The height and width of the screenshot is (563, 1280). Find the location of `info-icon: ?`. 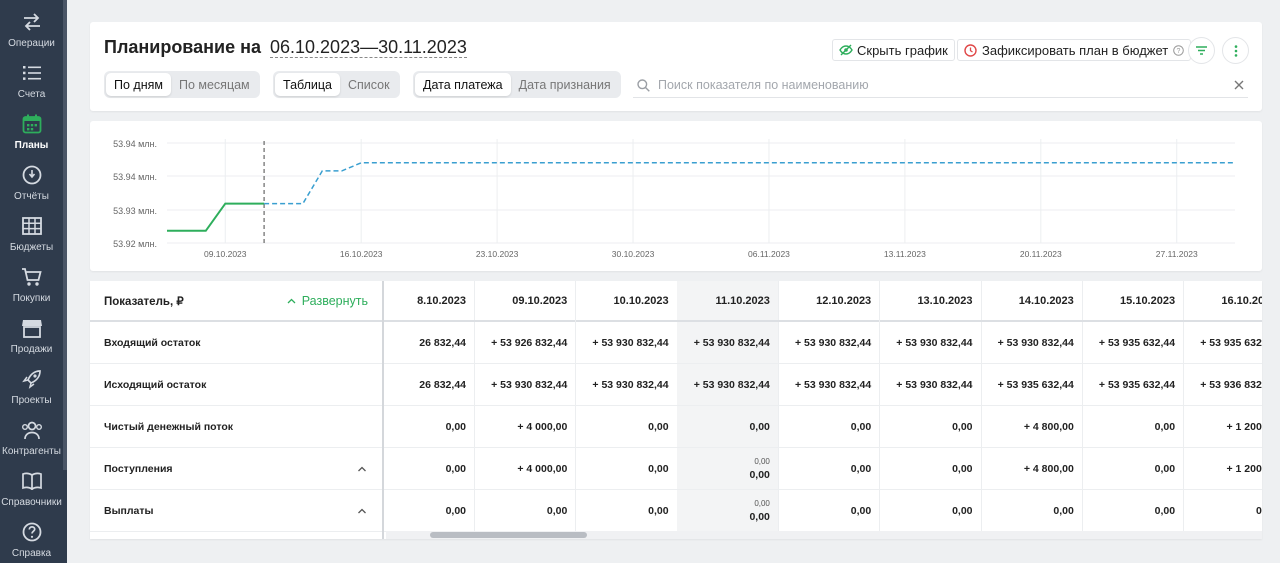

info-icon: ? is located at coordinates (1179, 50).